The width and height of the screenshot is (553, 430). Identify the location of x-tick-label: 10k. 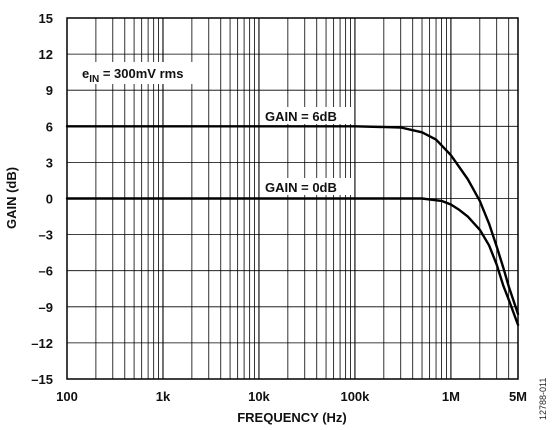
(259, 396).